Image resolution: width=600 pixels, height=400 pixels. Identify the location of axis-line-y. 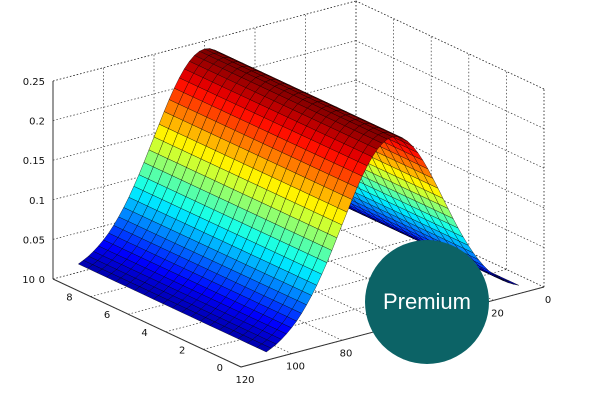
(147, 323).